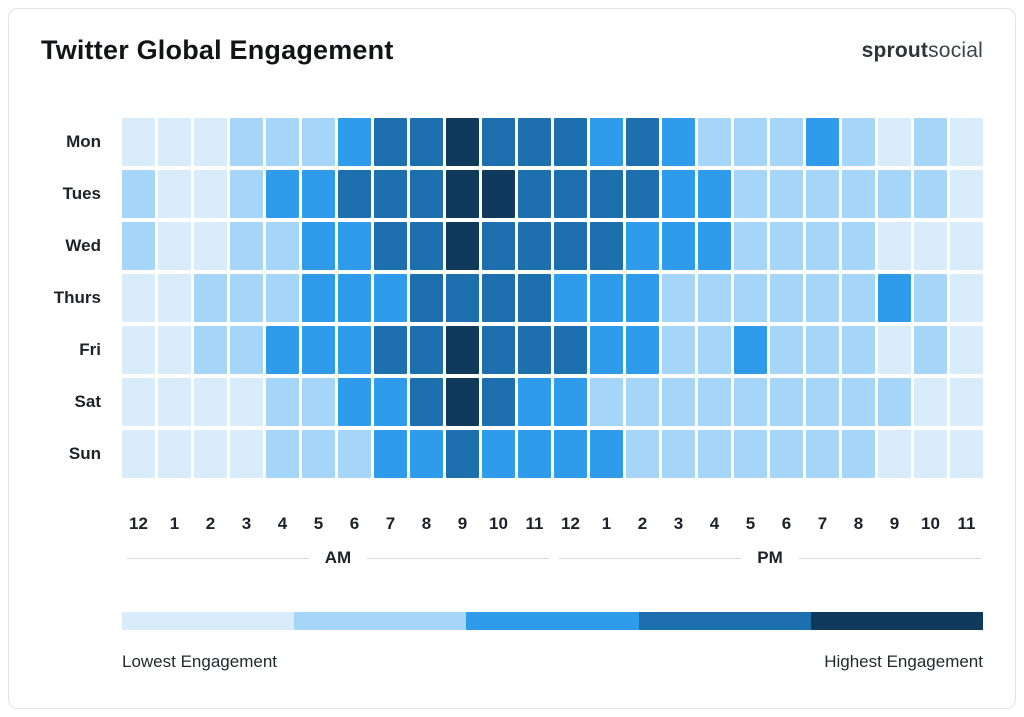  Describe the element at coordinates (650, 558) in the screenshot. I see `pm-rule-left` at that location.